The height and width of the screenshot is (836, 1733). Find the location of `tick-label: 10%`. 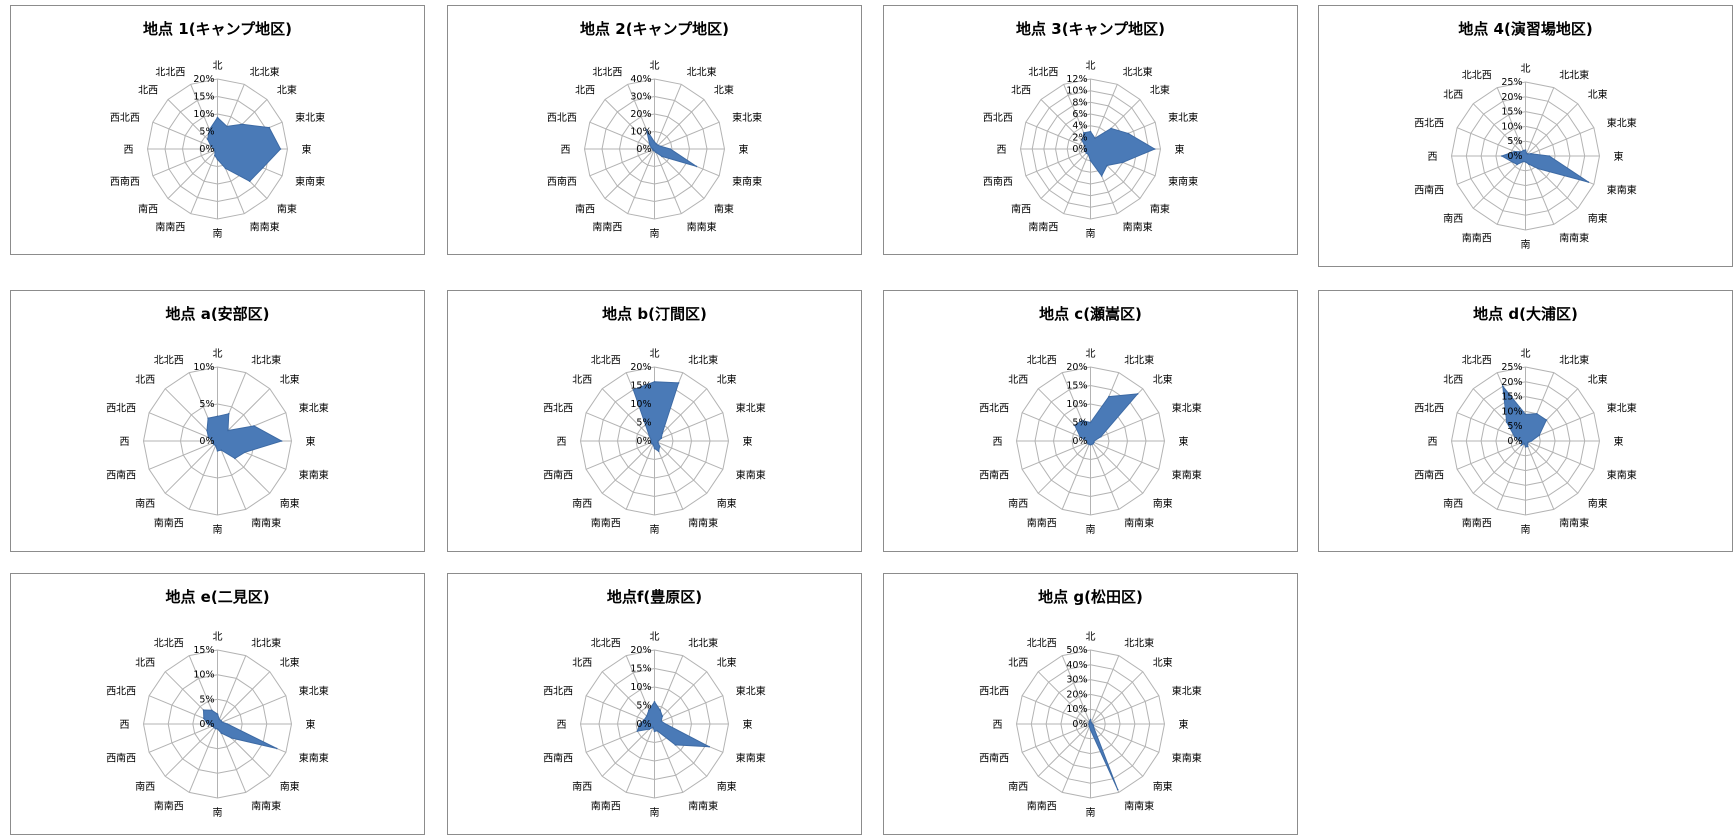

tick-label: 10% is located at coordinates (640, 404).